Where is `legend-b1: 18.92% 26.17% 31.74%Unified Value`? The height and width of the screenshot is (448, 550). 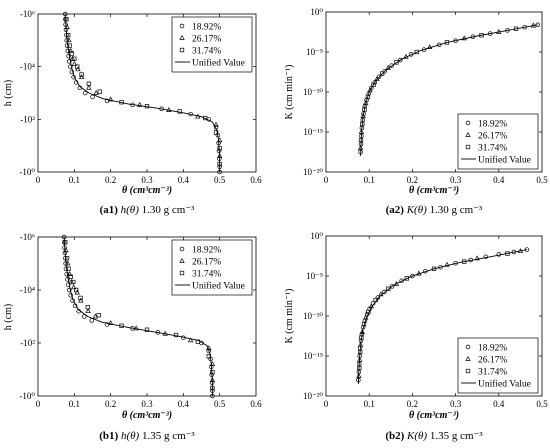 legend-b1: 18.92% 26.17% 31.74%Unified Value is located at coordinates (212, 267).